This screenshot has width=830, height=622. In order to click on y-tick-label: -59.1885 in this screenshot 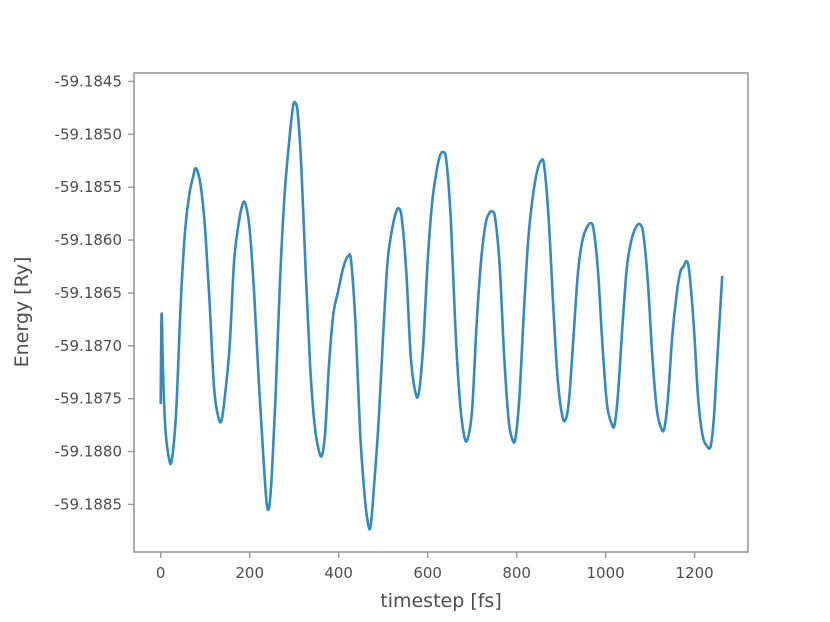, I will do `click(88, 504)`.